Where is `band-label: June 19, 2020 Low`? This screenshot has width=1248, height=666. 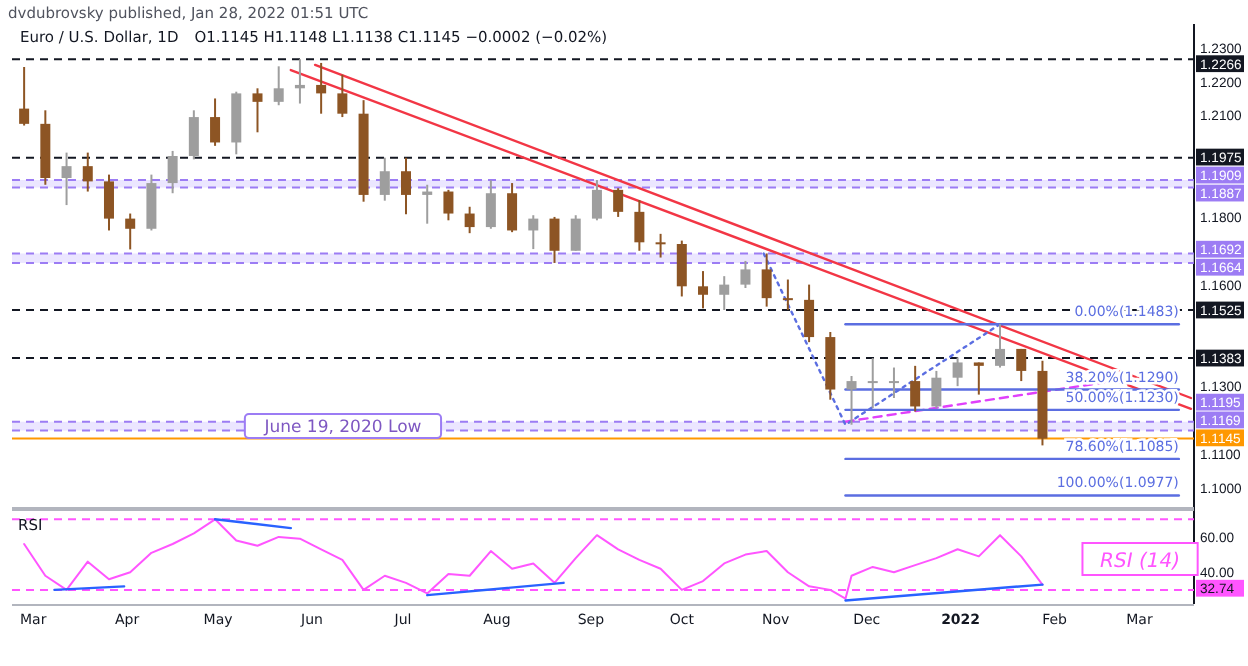
band-label: June 19, 2020 Low is located at coordinates (342, 428).